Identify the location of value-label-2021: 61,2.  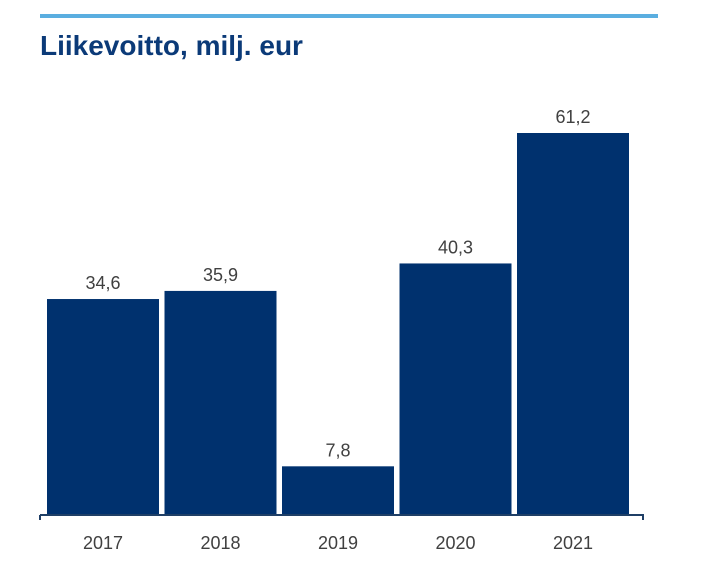
(572, 117).